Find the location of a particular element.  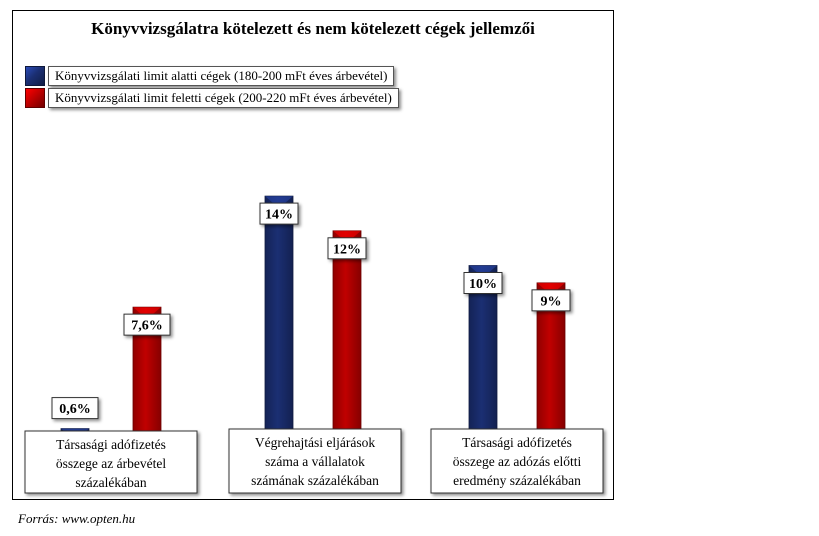

value-label-red-1: 12% is located at coordinates (347, 249).